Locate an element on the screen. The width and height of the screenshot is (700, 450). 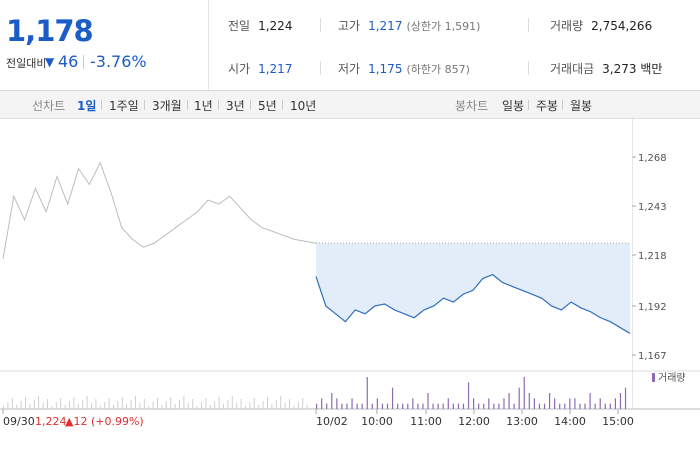
volume-stat: 거래량 2,754,266 is located at coordinates (601, 25).